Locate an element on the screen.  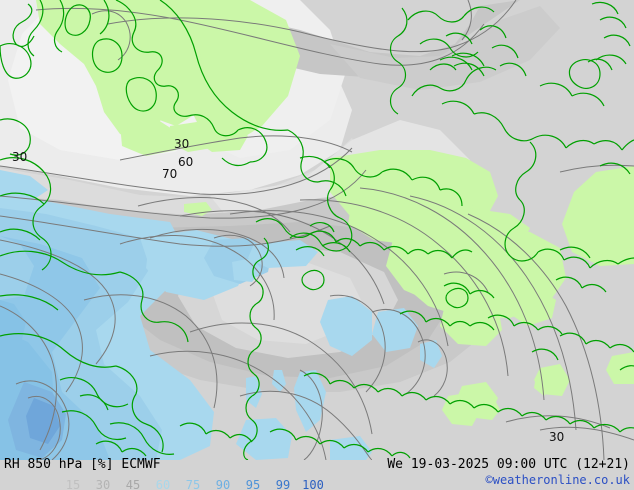
scale-value-99: 99 is located at coordinates (283, 484).